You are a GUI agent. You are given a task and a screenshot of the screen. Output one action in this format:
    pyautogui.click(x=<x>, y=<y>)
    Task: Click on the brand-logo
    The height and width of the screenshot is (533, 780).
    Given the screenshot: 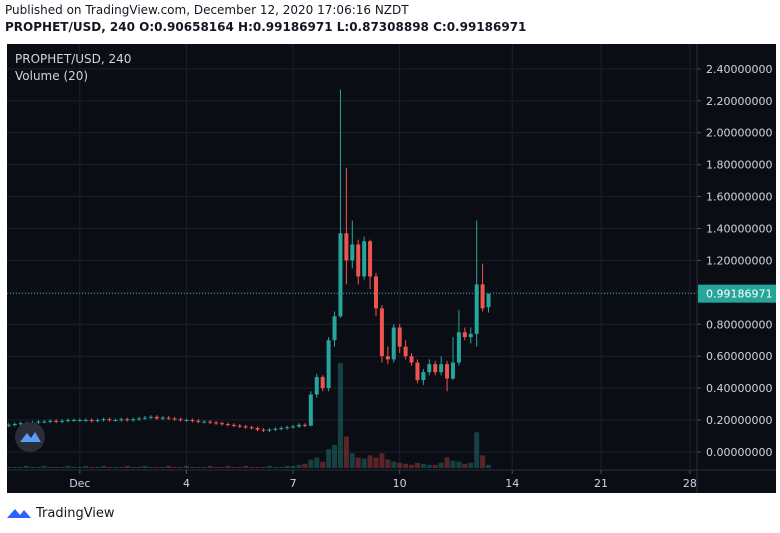 What is the action you would take?
    pyautogui.click(x=19, y=513)
    